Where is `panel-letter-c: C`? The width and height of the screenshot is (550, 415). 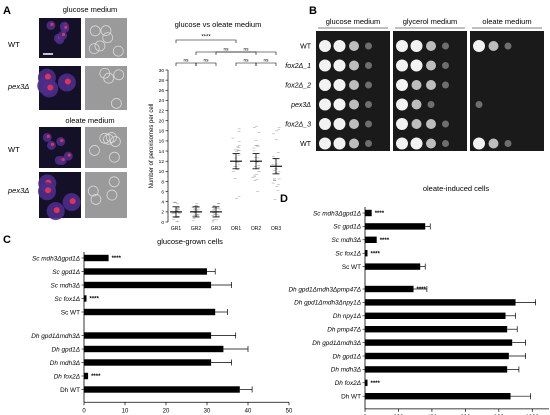 panel-letter-c: C is located at coordinates (7, 240).